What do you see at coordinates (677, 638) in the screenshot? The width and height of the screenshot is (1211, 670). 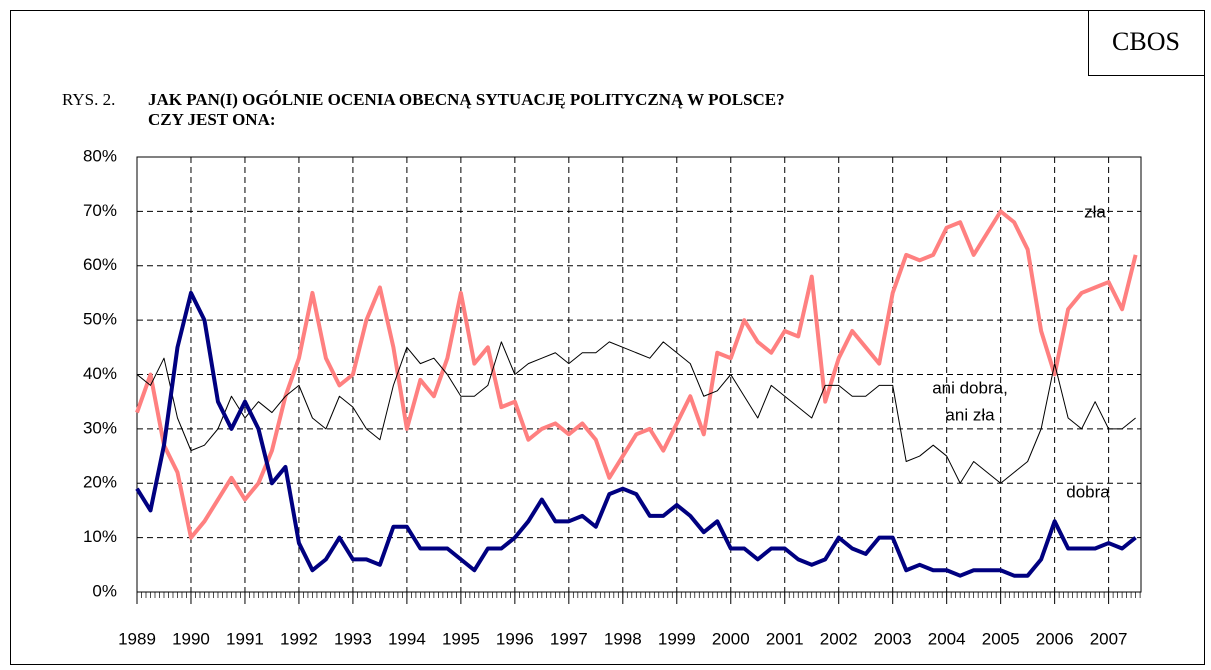 I see `x-tick-label: 1999` at bounding box center [677, 638].